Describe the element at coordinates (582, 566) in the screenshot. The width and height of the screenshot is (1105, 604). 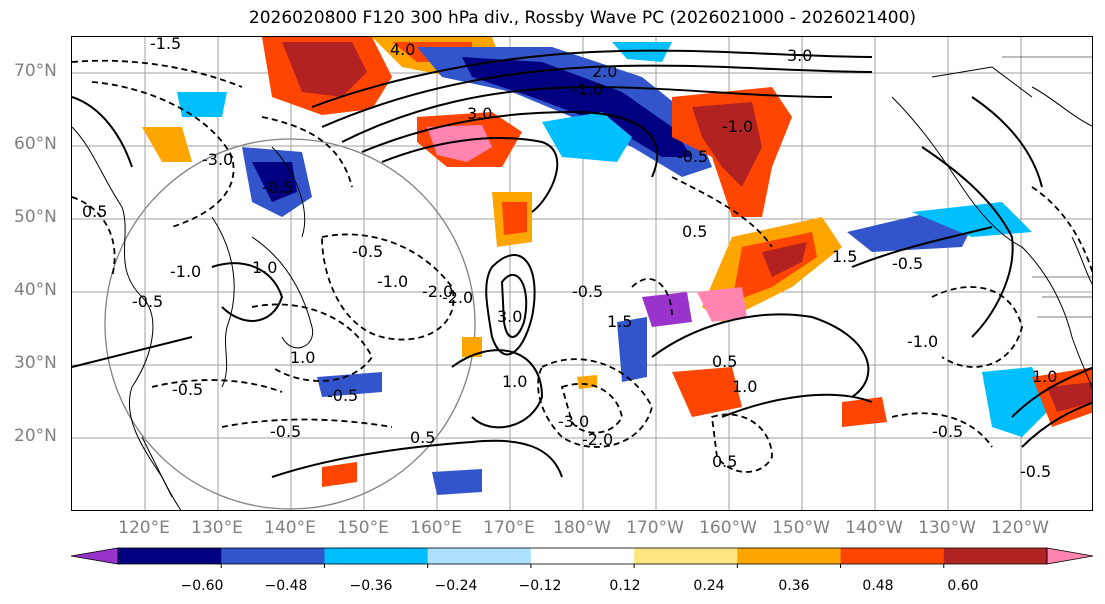
I see `colorbar-ticks` at that location.